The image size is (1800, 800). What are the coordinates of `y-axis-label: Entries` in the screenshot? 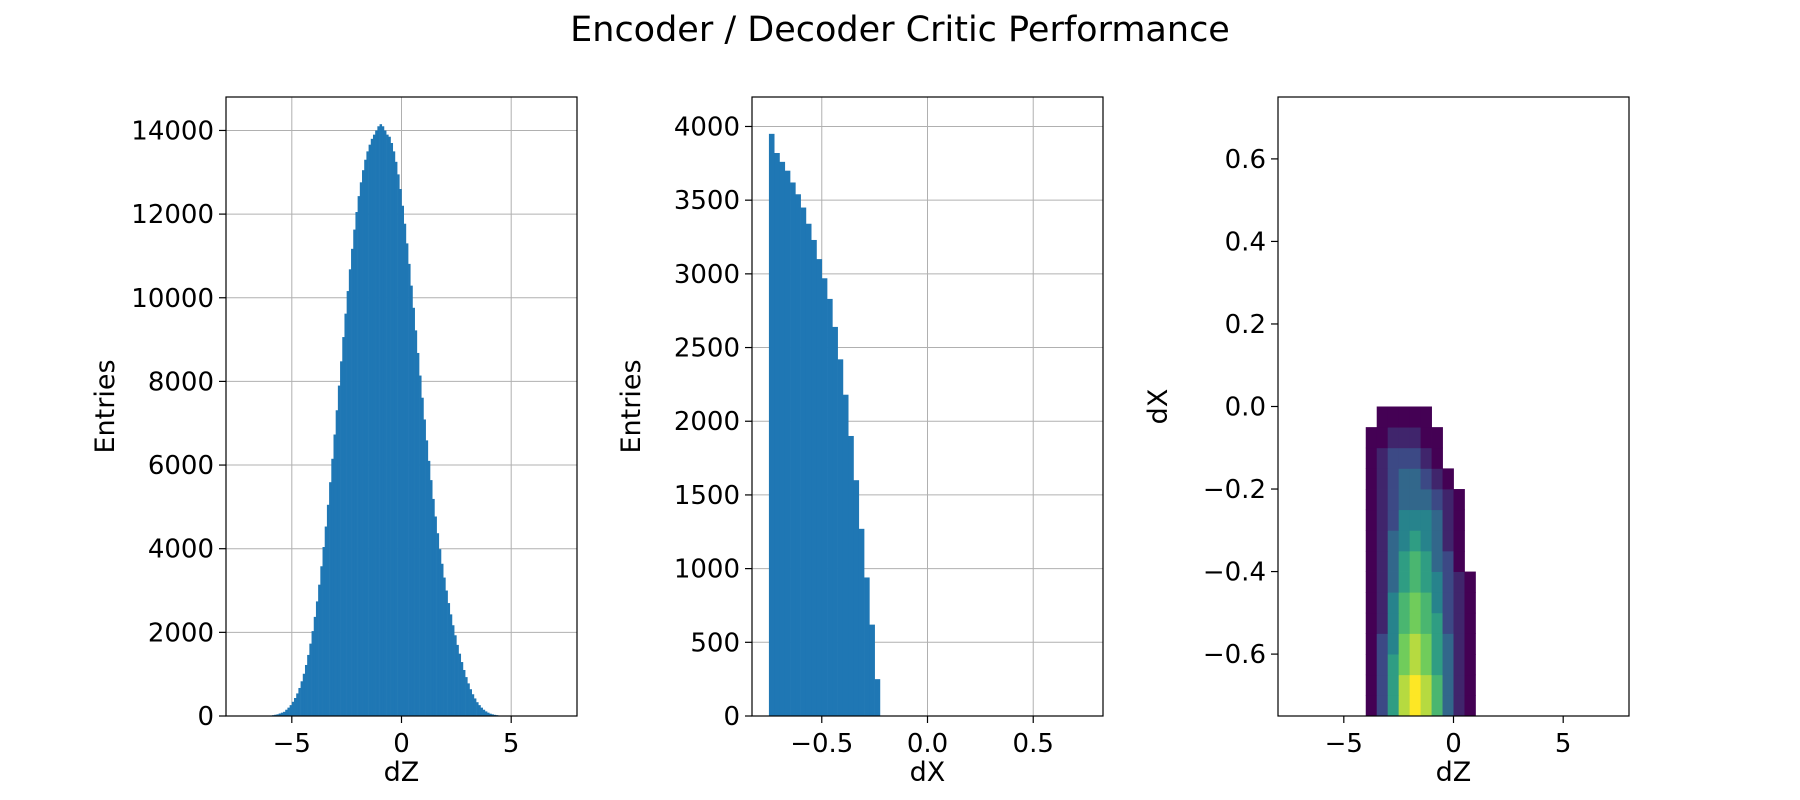 It's located at (105, 406).